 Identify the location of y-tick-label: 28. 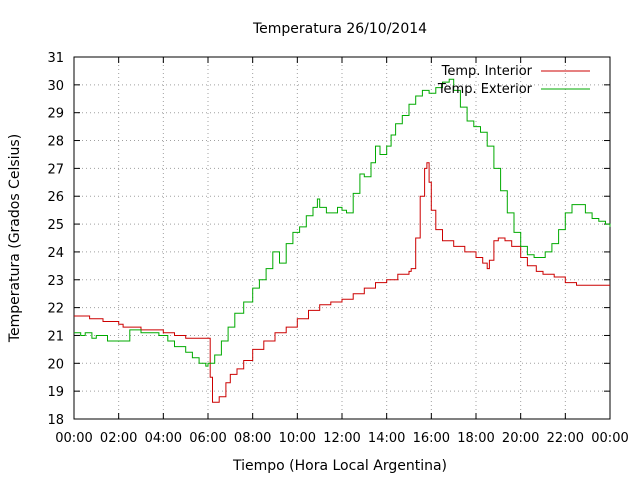
(55, 142).